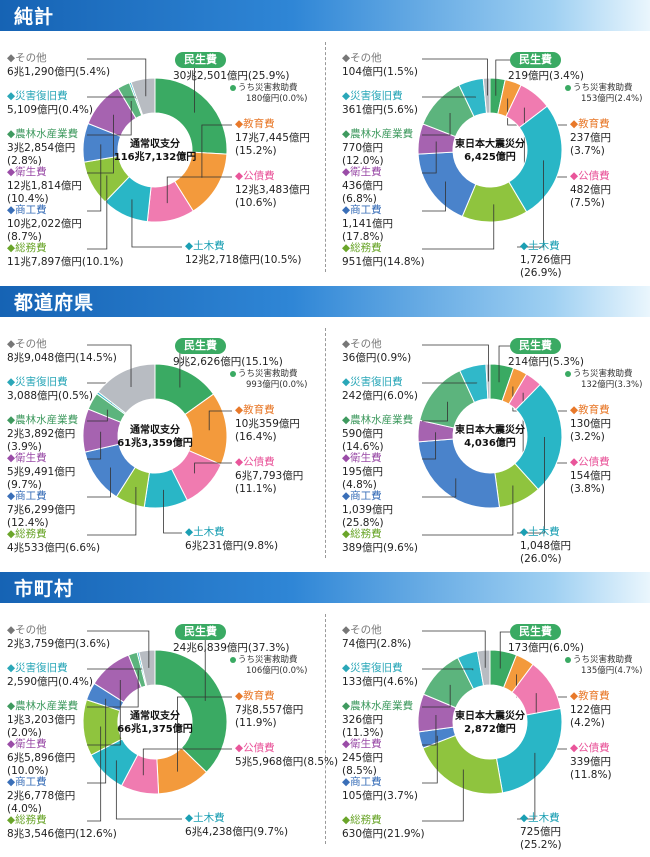 The width and height of the screenshot is (650, 857). What do you see at coordinates (24, 237) in the screenshot?
I see `category-value-pct: (8.7%)` at bounding box center [24, 237].